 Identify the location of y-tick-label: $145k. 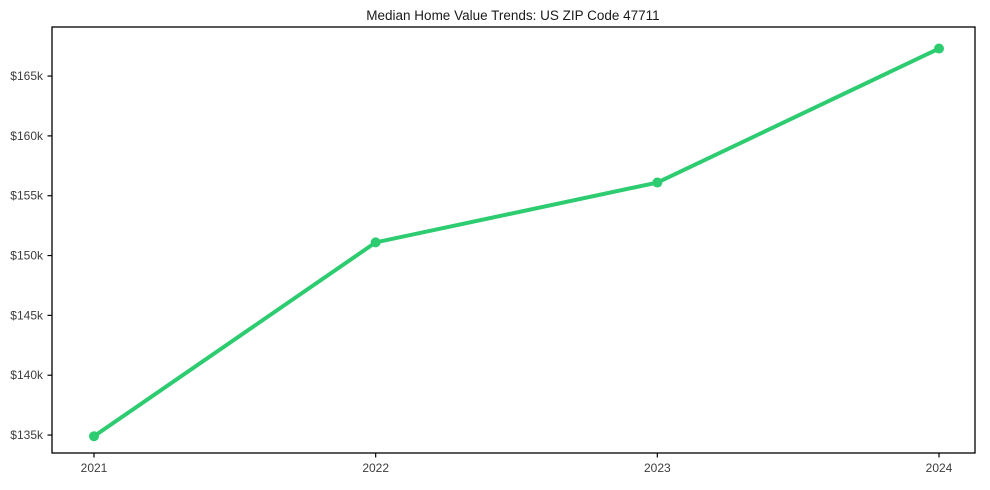
(27, 315).